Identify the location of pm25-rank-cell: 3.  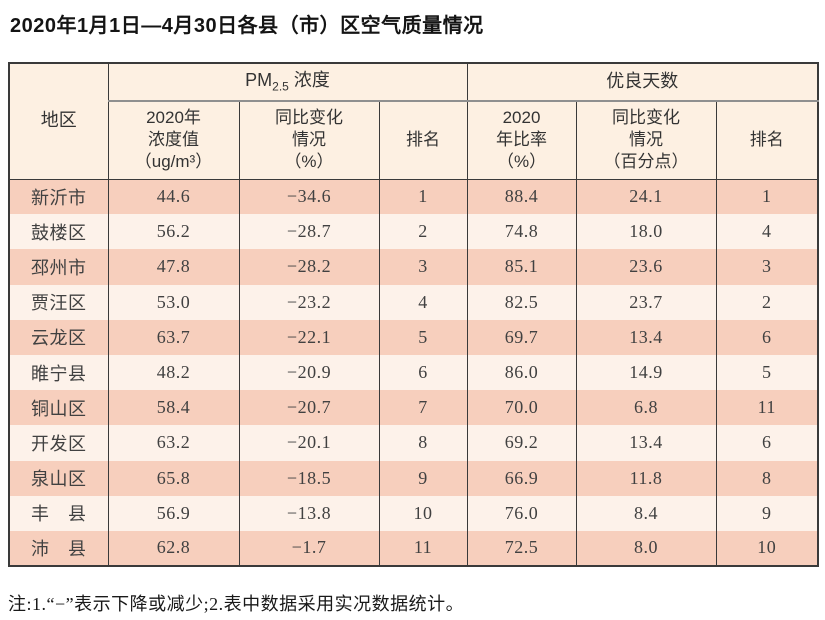
(423, 267).